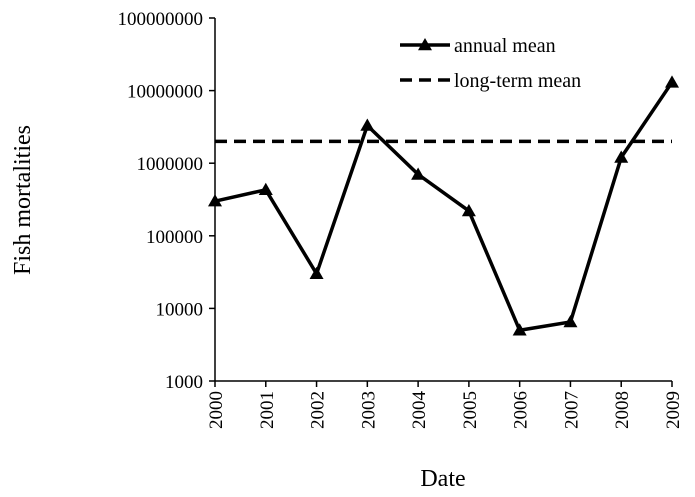 The image size is (695, 497). I want to click on x-tick-label: 2002, so click(318, 410).